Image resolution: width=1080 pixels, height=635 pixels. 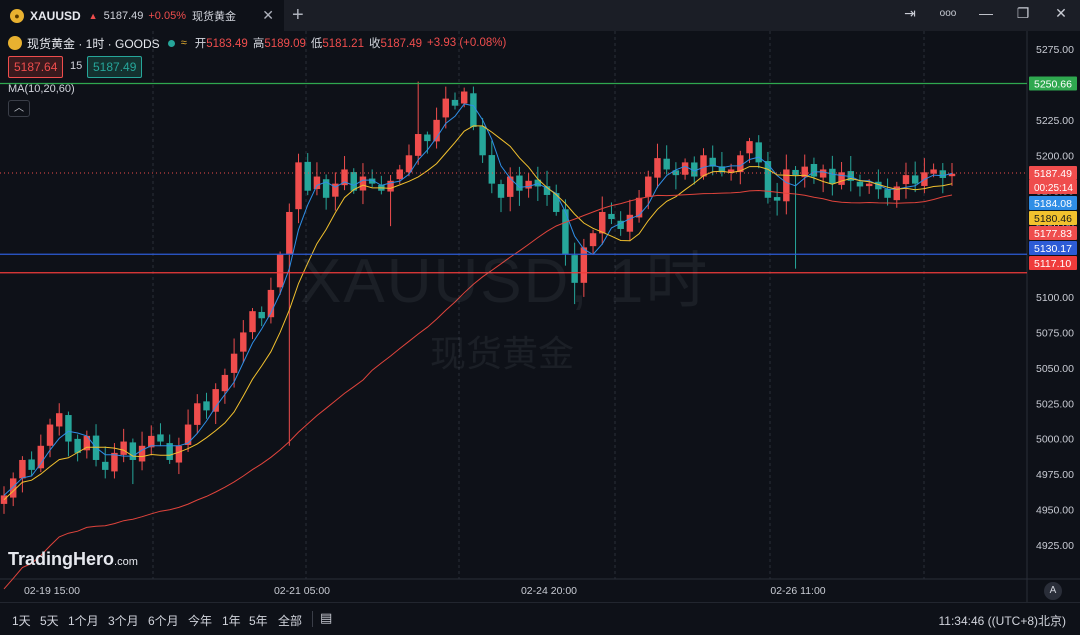 I want to click on price-tick-label: 5225.00, so click(x=1055, y=121).